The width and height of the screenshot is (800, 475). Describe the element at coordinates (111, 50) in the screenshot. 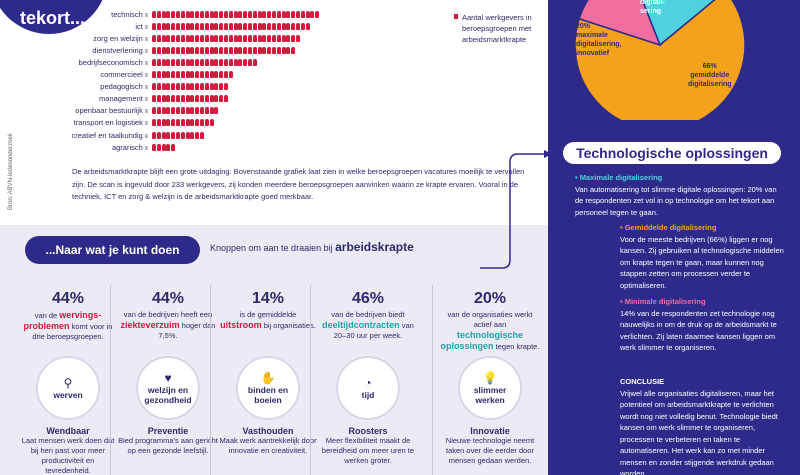

I see `category-label: dienstverlening` at that location.